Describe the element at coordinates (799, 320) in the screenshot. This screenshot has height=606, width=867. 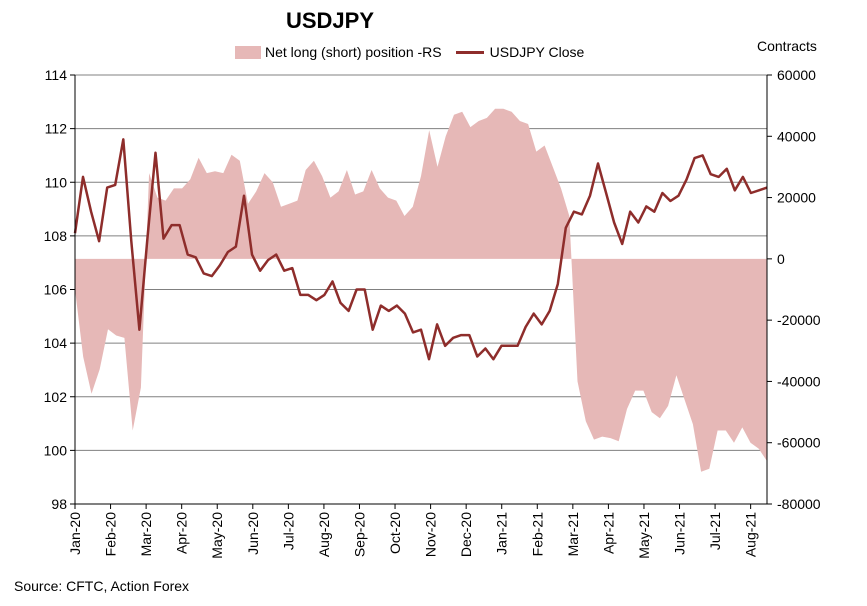
I see `right-tick-label: -20000` at that location.